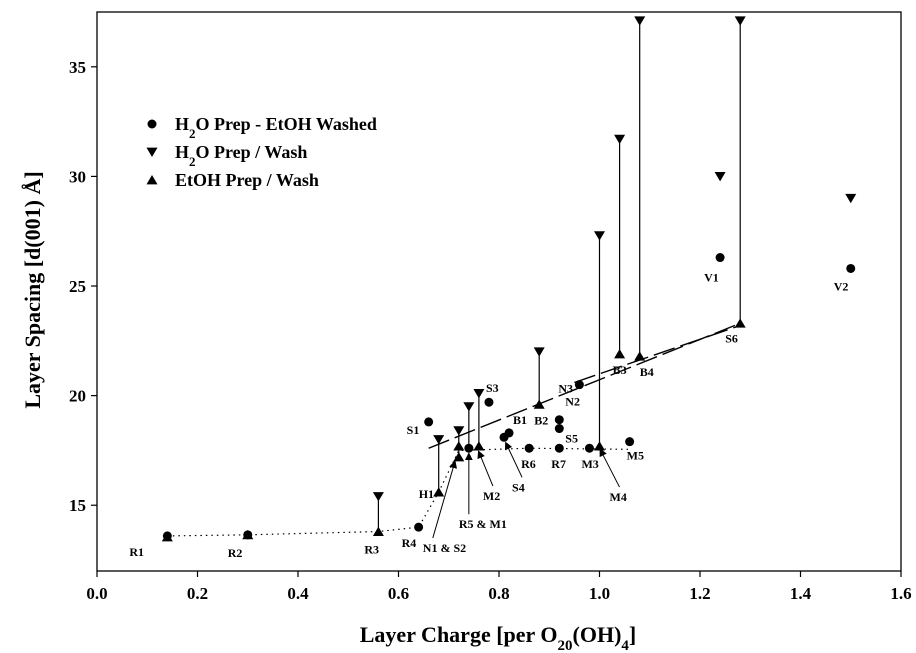 The width and height of the screenshot is (916, 653). Describe the element at coordinates (541, 420) in the screenshot. I see `point-label: B2` at that location.